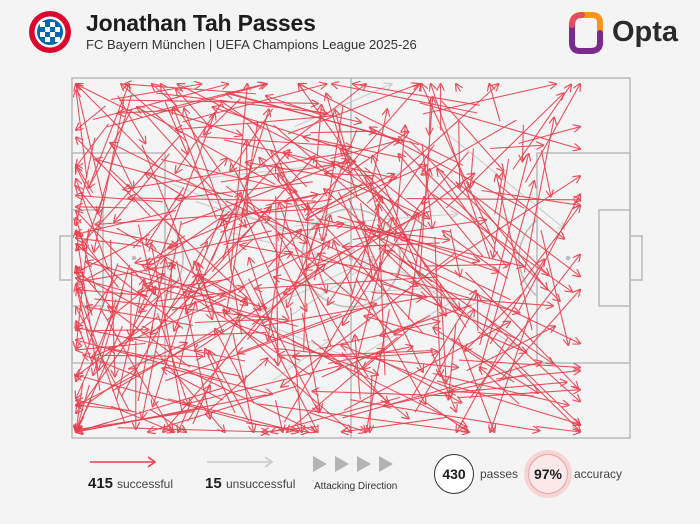 The image size is (700, 524). Describe the element at coordinates (50, 32) in the screenshot. I see `fc-bayern-logo` at that location.